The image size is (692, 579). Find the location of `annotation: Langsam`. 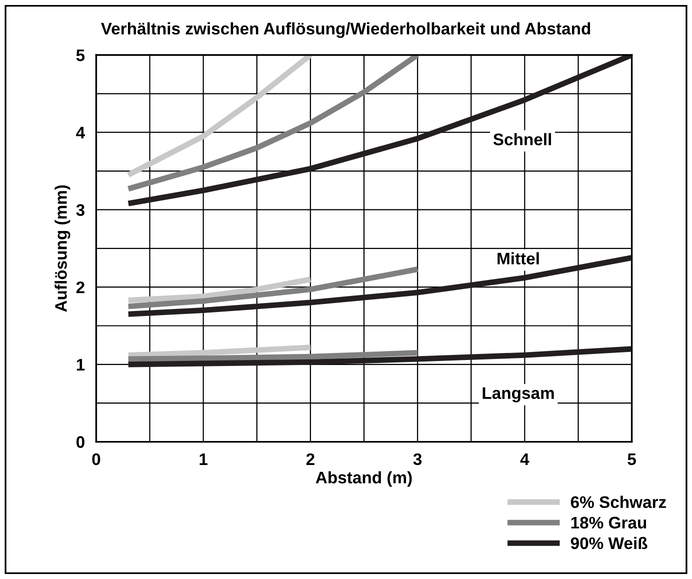

annotation: Langsam is located at coordinates (518, 394).